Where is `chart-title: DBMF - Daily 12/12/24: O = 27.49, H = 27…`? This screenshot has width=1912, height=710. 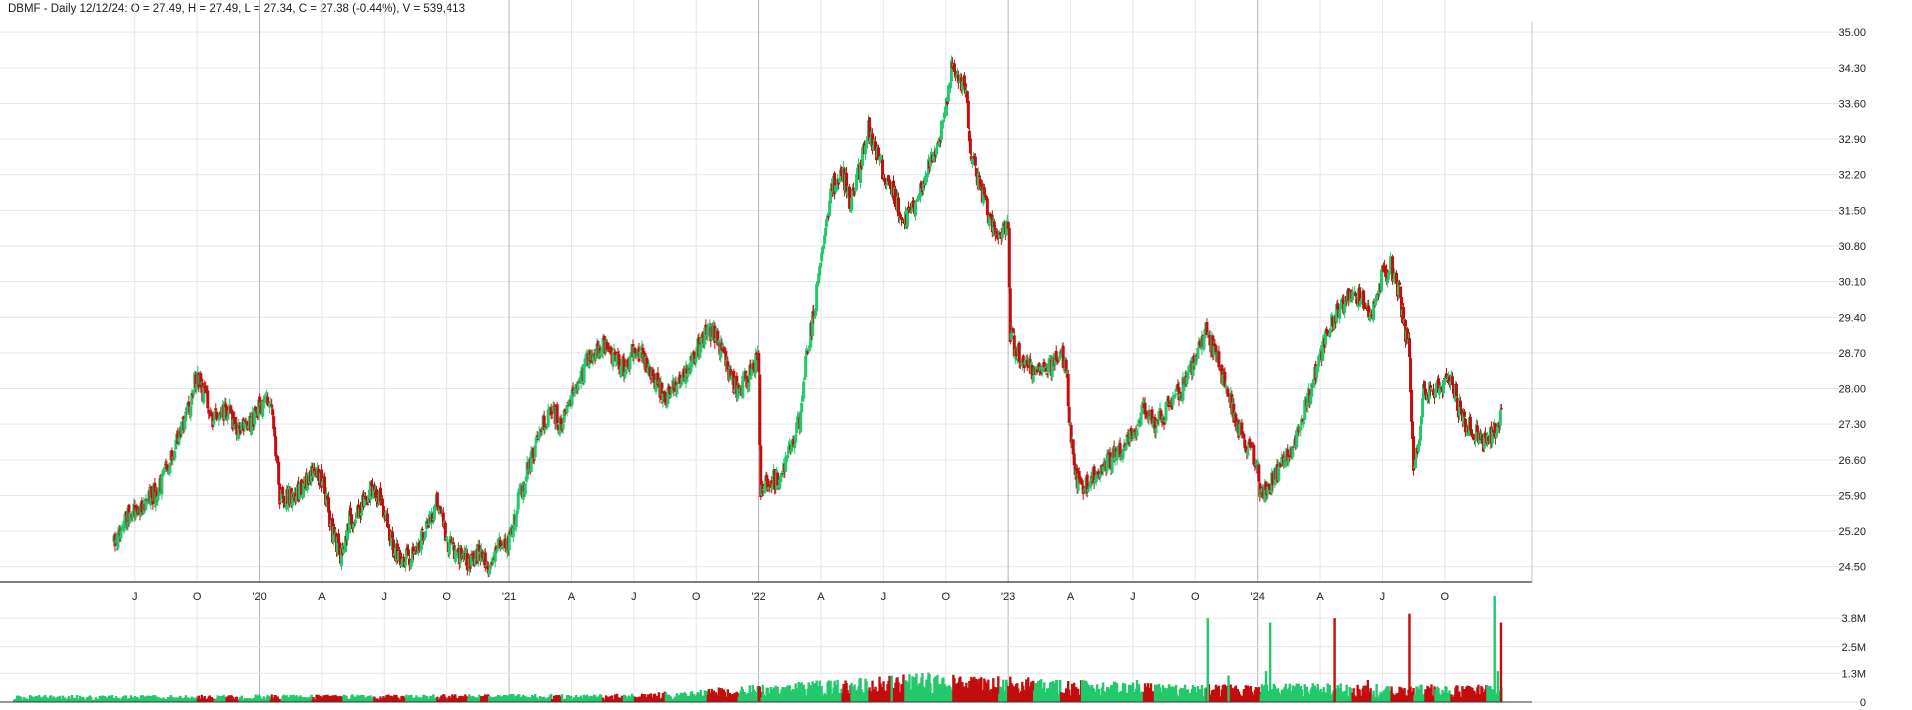 chart-title: DBMF - Daily 12/12/24: O = 27.49, H = 27… is located at coordinates (236, 9).